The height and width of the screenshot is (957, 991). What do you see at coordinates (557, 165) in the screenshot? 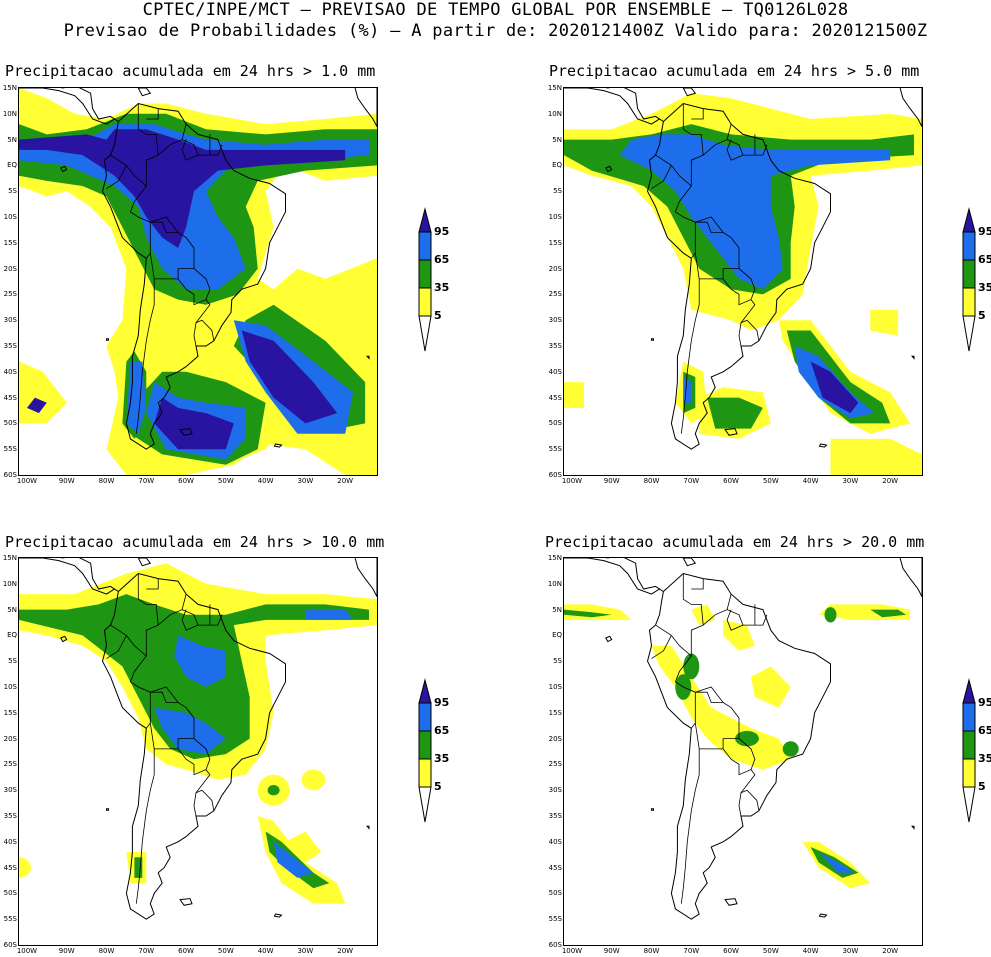
I see `lat-tick-label: EQ` at bounding box center [557, 165].